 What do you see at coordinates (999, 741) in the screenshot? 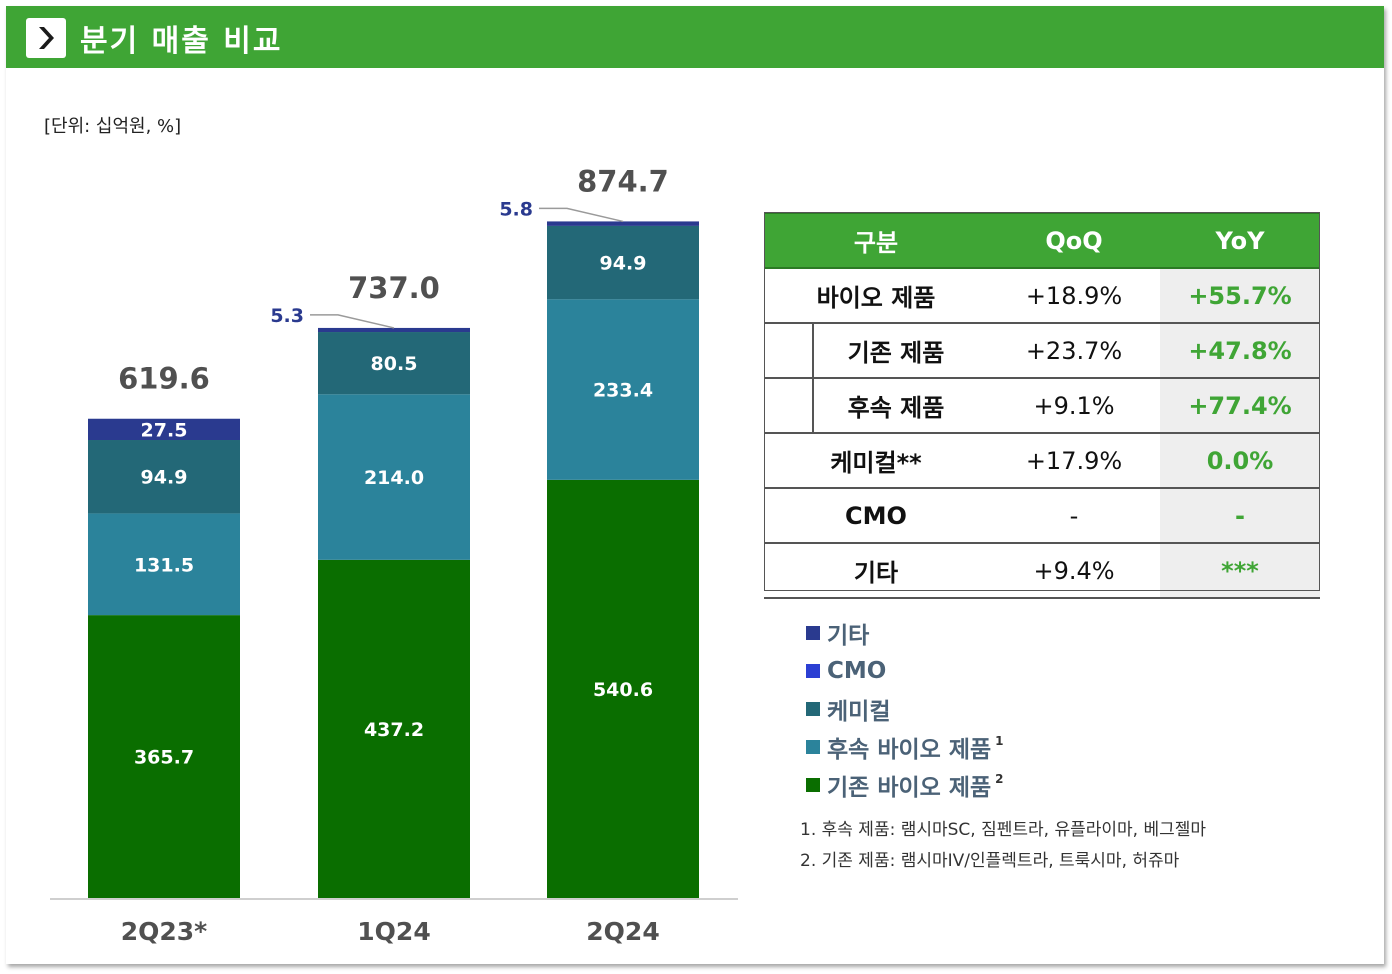
I see `legend-footnote-marker: 1` at bounding box center [999, 741].